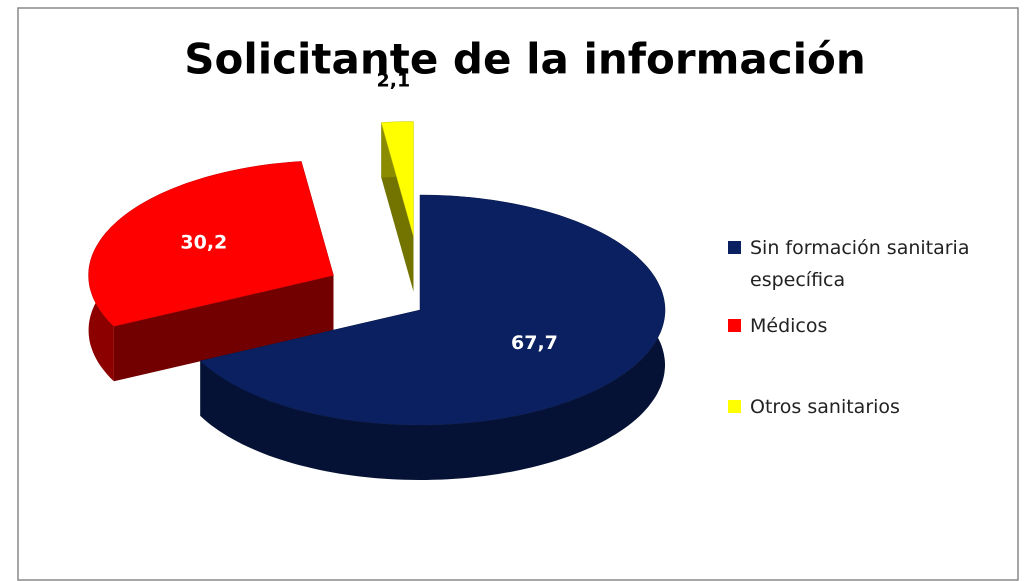  What do you see at coordinates (223, 328) in the screenshot?
I see `slice-cut-face` at bounding box center [223, 328].